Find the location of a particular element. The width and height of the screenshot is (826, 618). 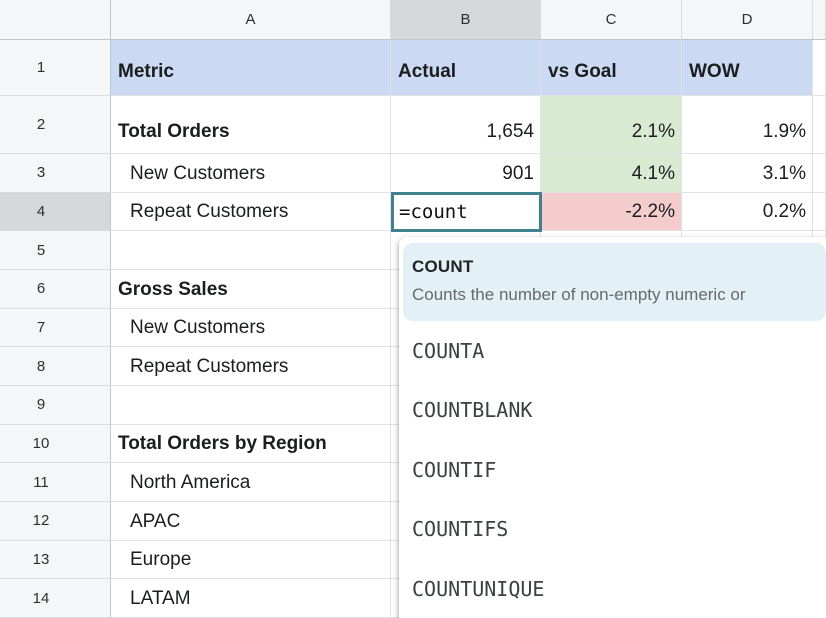

row-header-6: 6 is located at coordinates (55, 289).